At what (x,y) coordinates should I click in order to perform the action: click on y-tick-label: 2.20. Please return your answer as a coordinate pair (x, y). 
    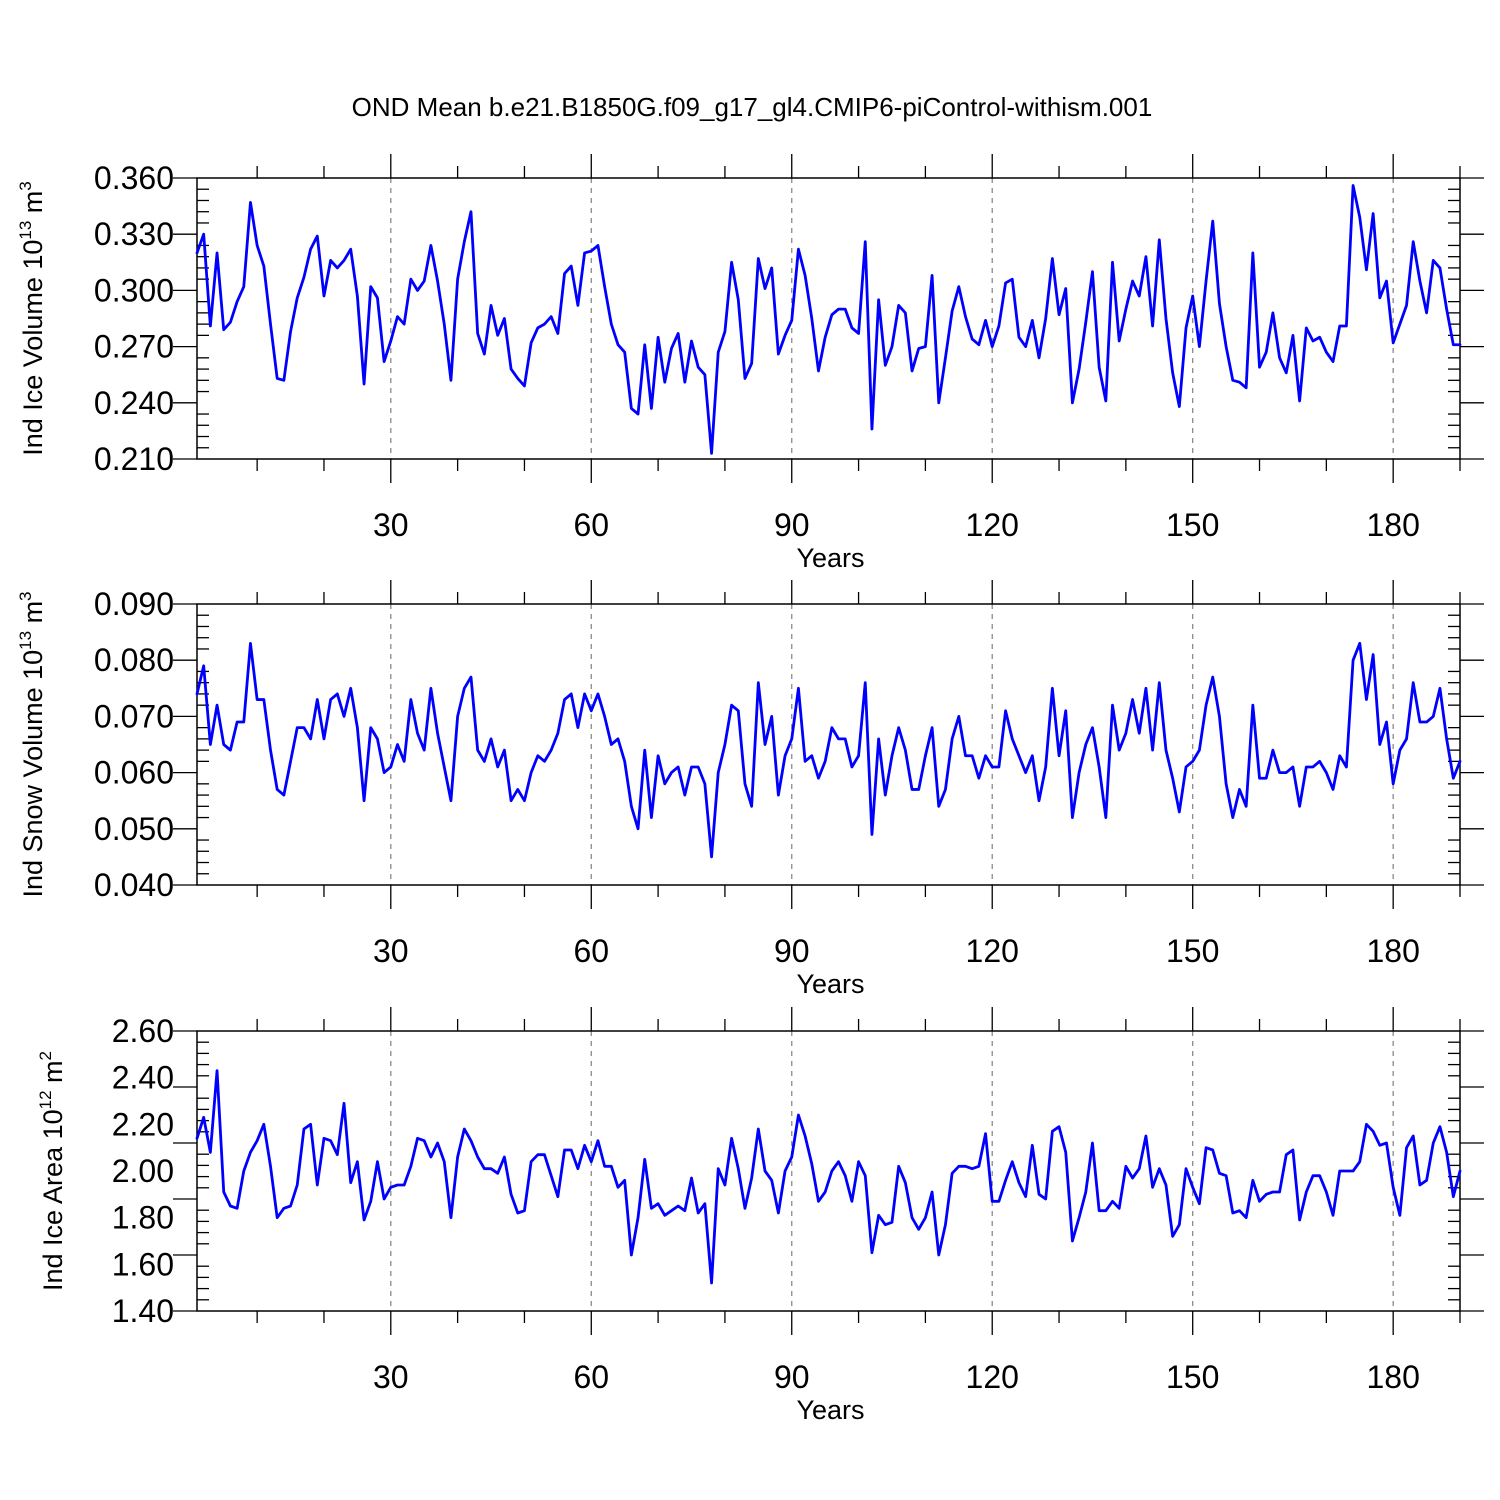
    Looking at the image, I should click on (143, 1124).